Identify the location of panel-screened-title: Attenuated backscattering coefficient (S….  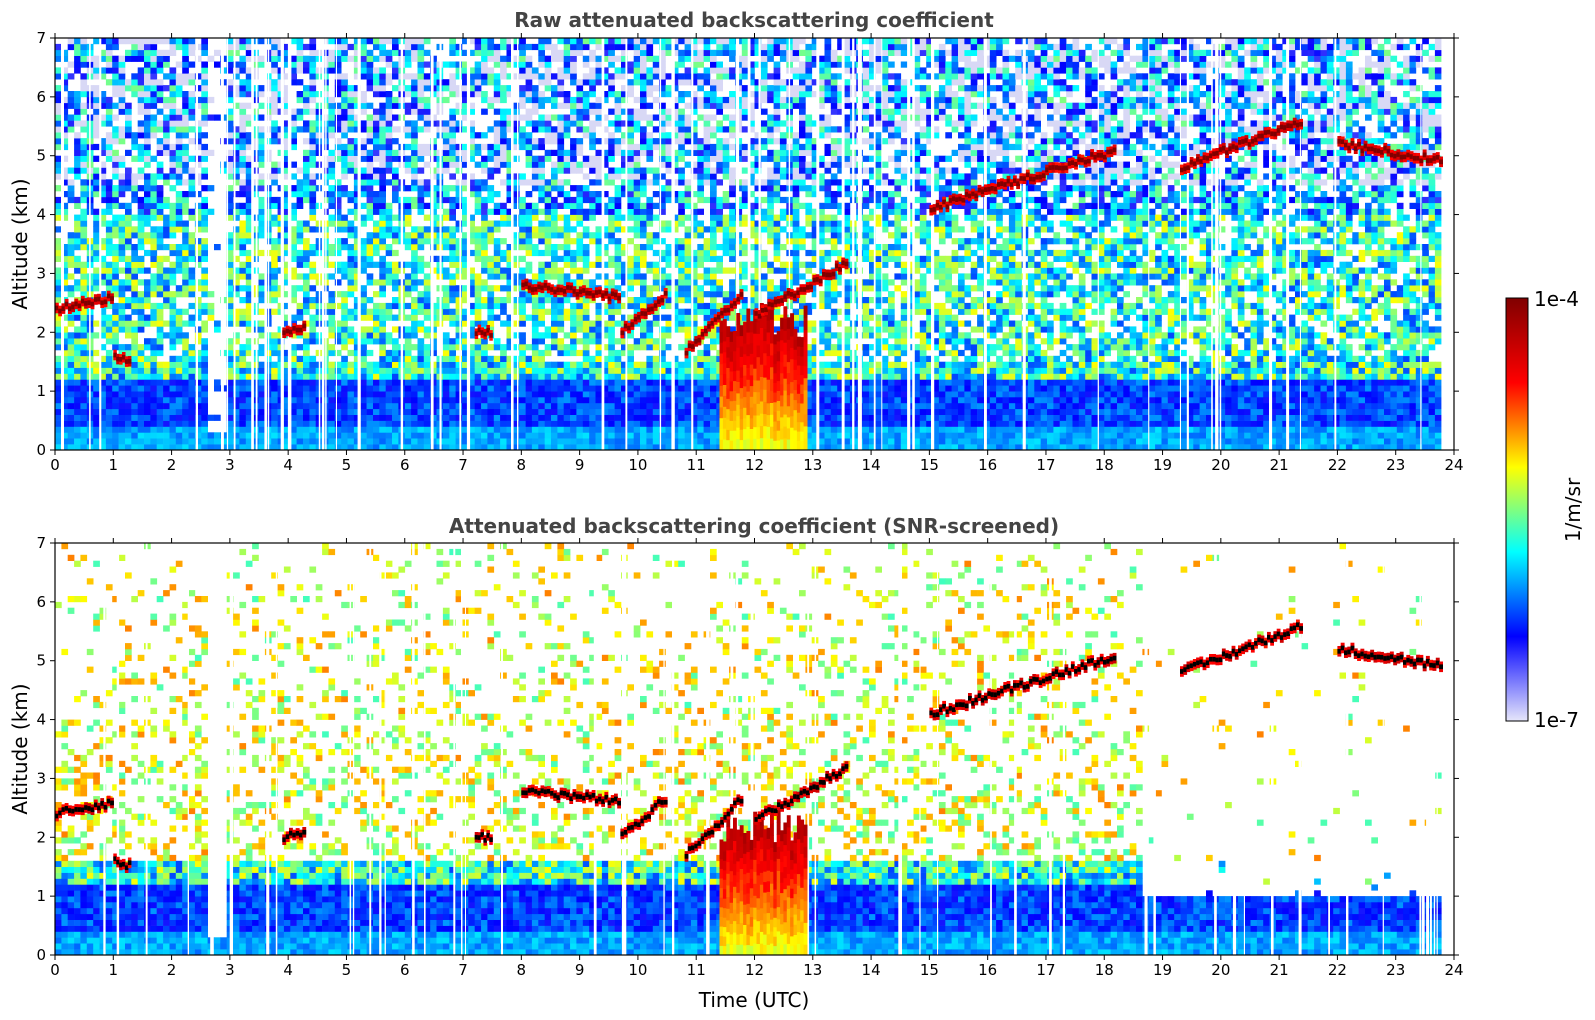
(754, 526).